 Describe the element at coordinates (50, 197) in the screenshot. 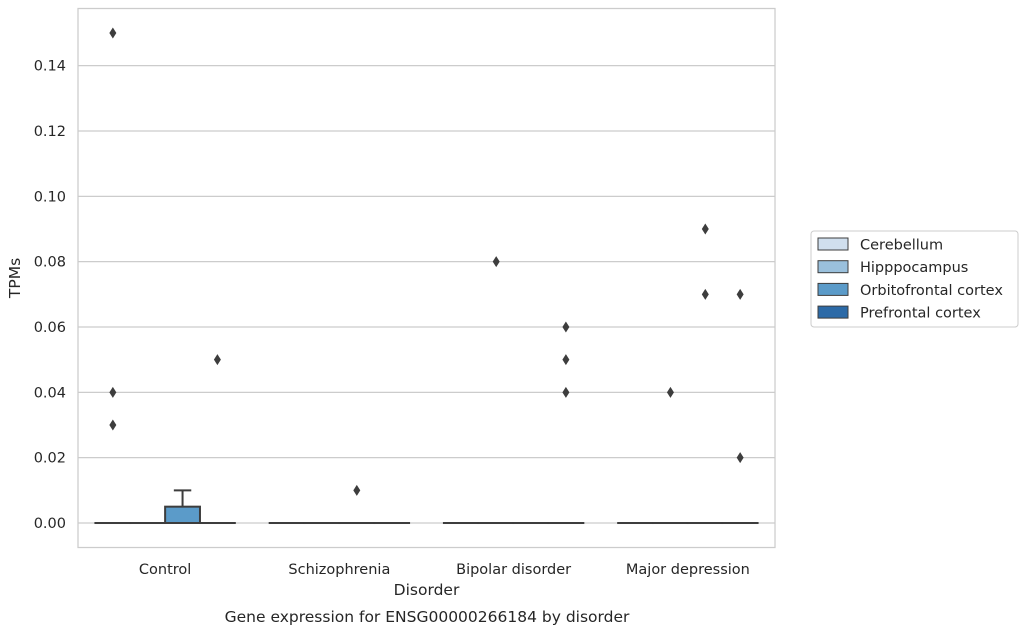

I see `y-tick-label: 0.10` at that location.